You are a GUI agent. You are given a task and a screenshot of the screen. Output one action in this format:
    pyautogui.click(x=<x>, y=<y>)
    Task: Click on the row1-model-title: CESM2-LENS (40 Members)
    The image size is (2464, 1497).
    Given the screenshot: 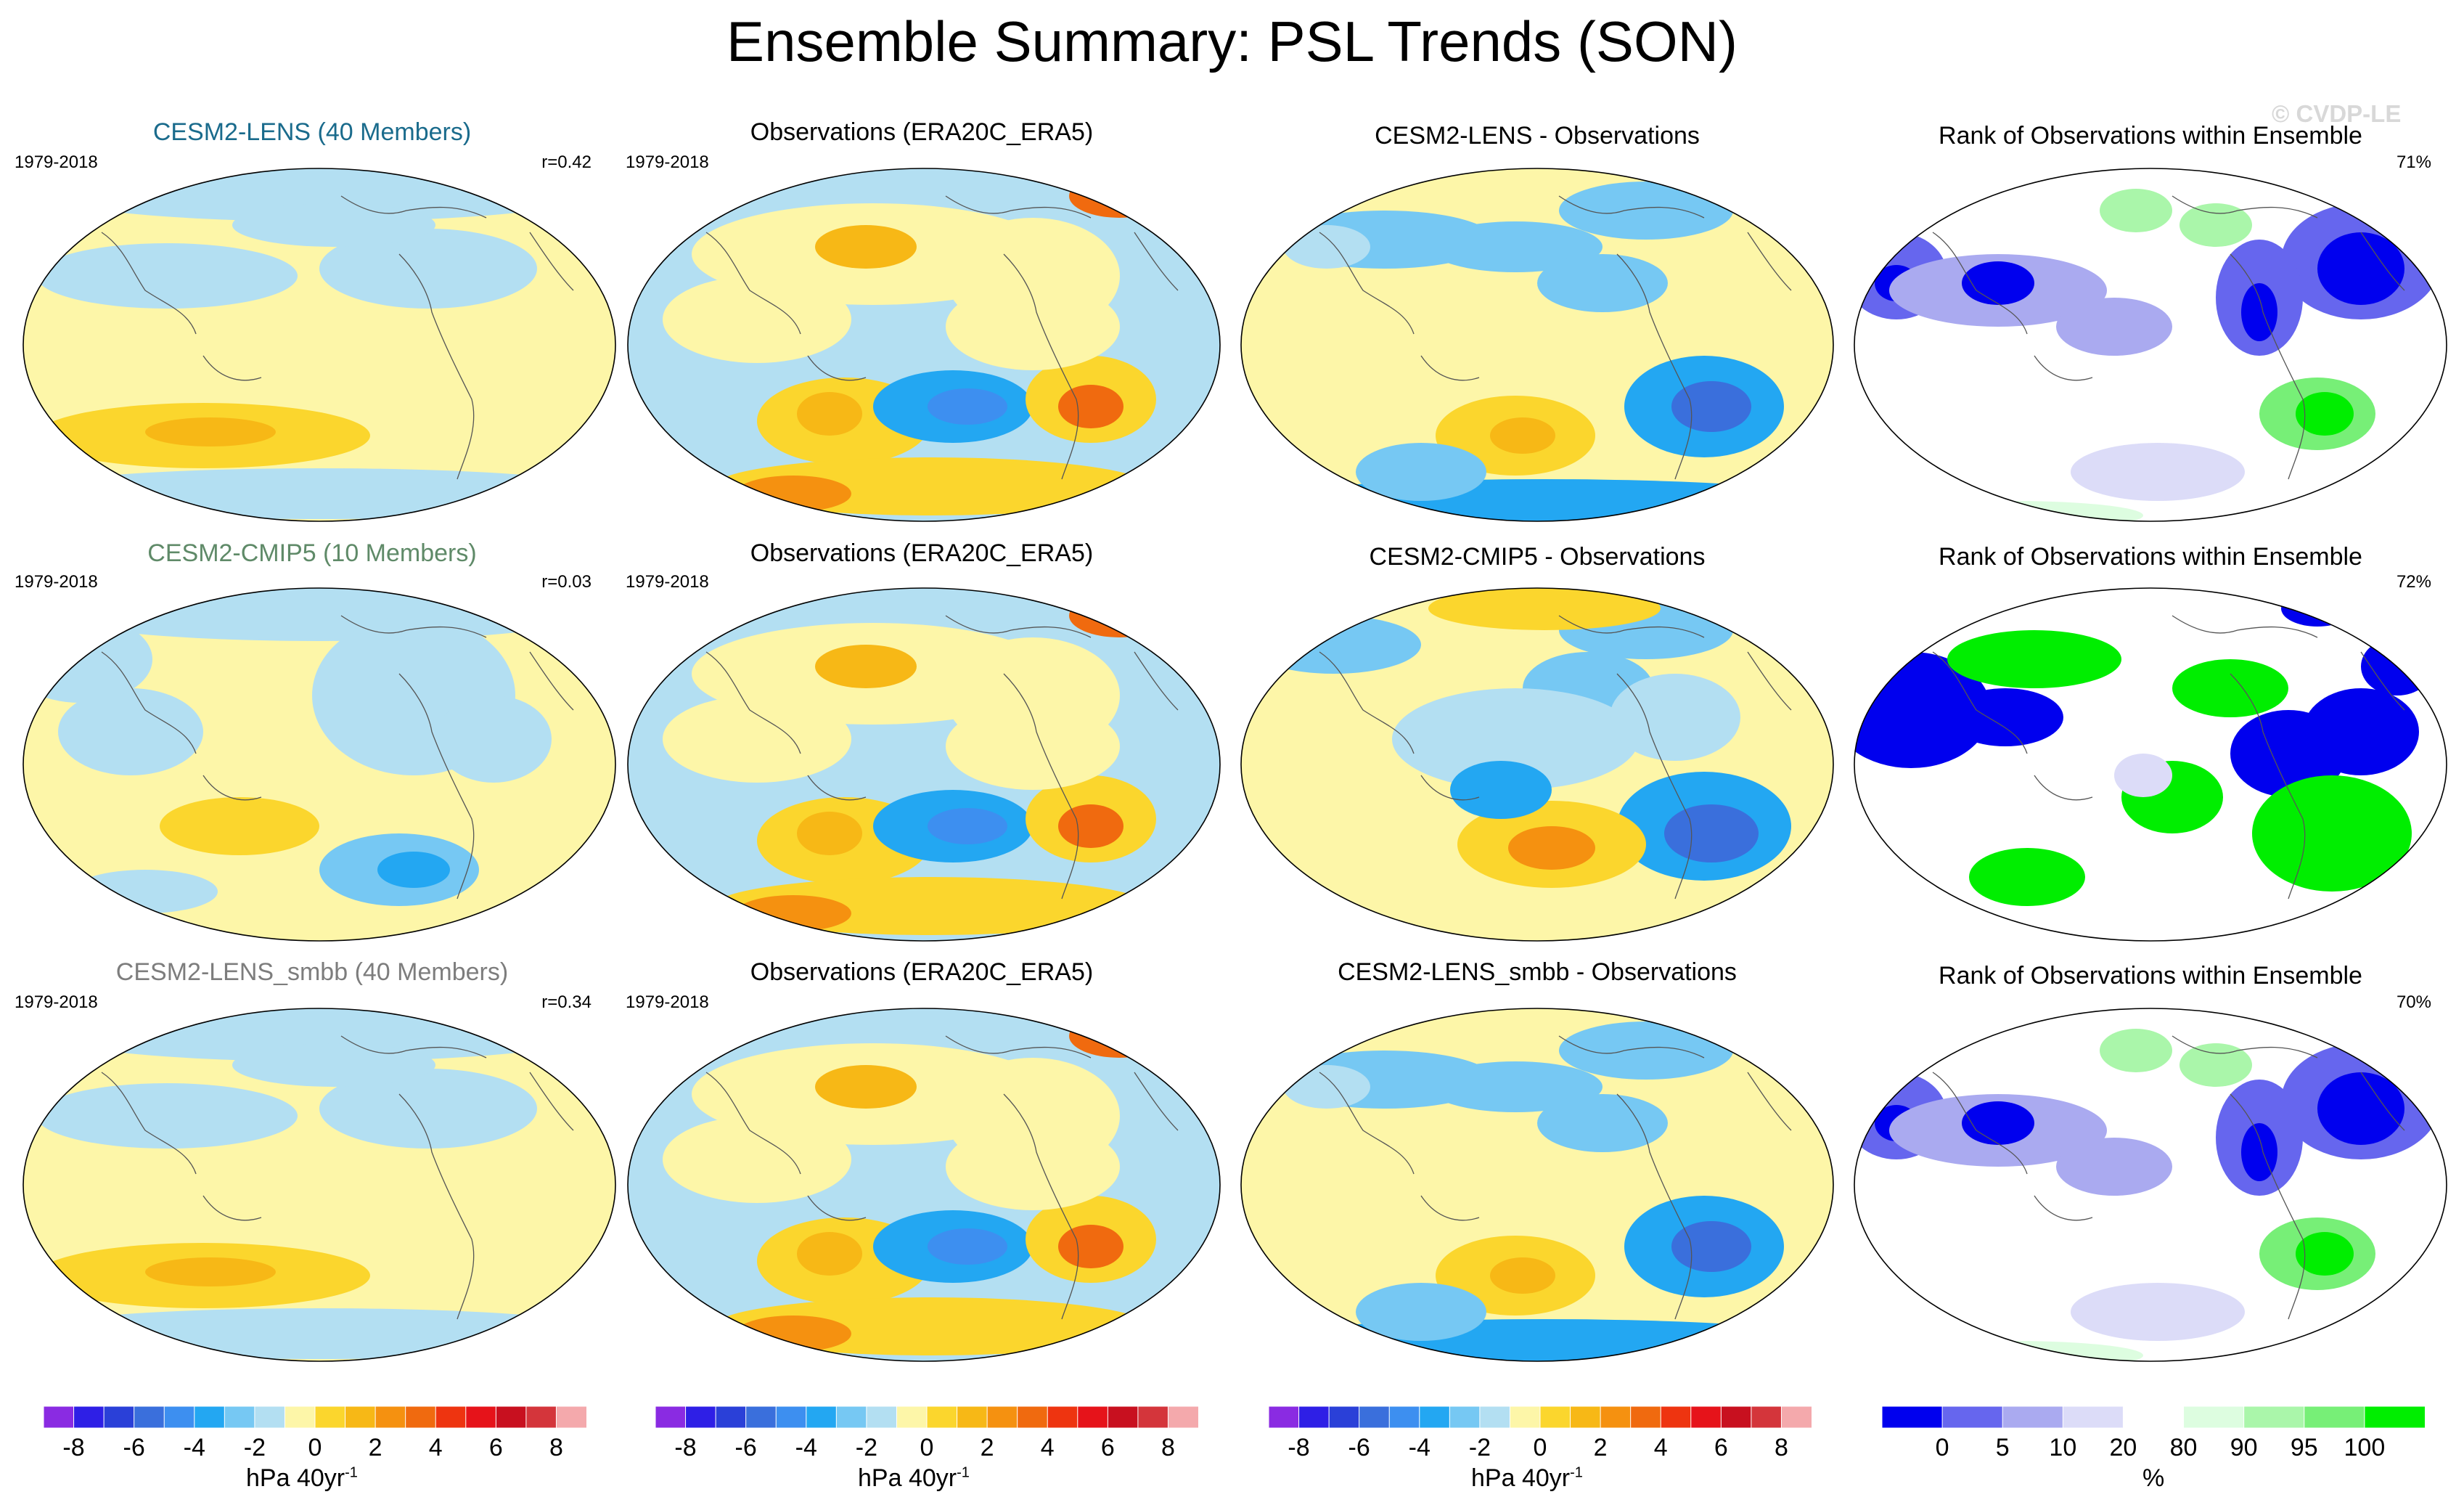 What is the action you would take?
    pyautogui.click(x=312, y=132)
    